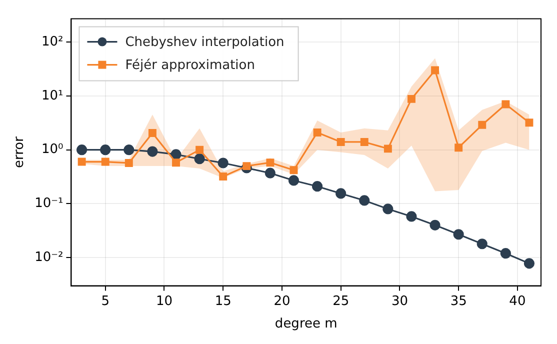 This screenshot has height=344, width=557. Describe the element at coordinates (105, 301) in the screenshot. I see `x-tick-label: 5` at that location.